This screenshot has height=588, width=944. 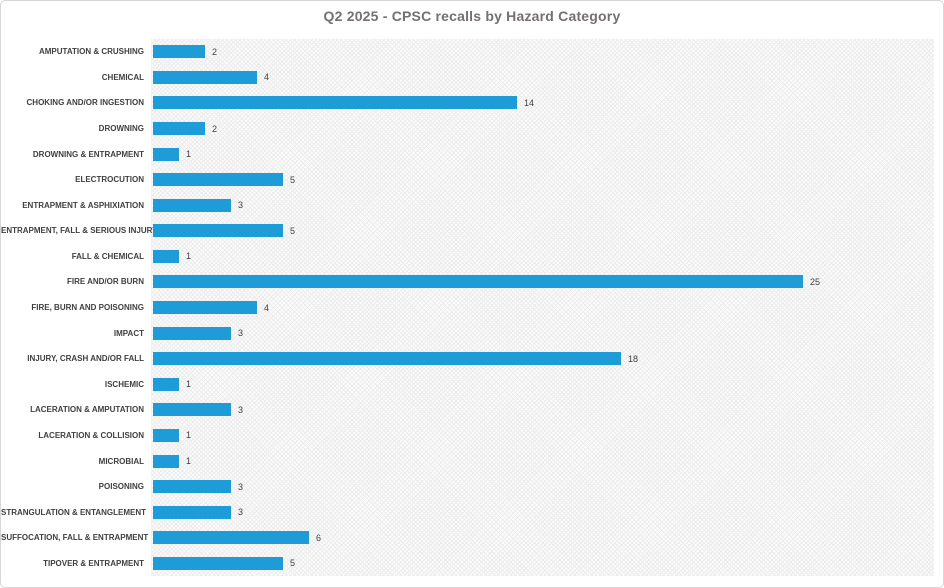 What do you see at coordinates (467, 512) in the screenshot?
I see `bar-row: STRANGULATION & ENTANGLEMENT 3` at bounding box center [467, 512].